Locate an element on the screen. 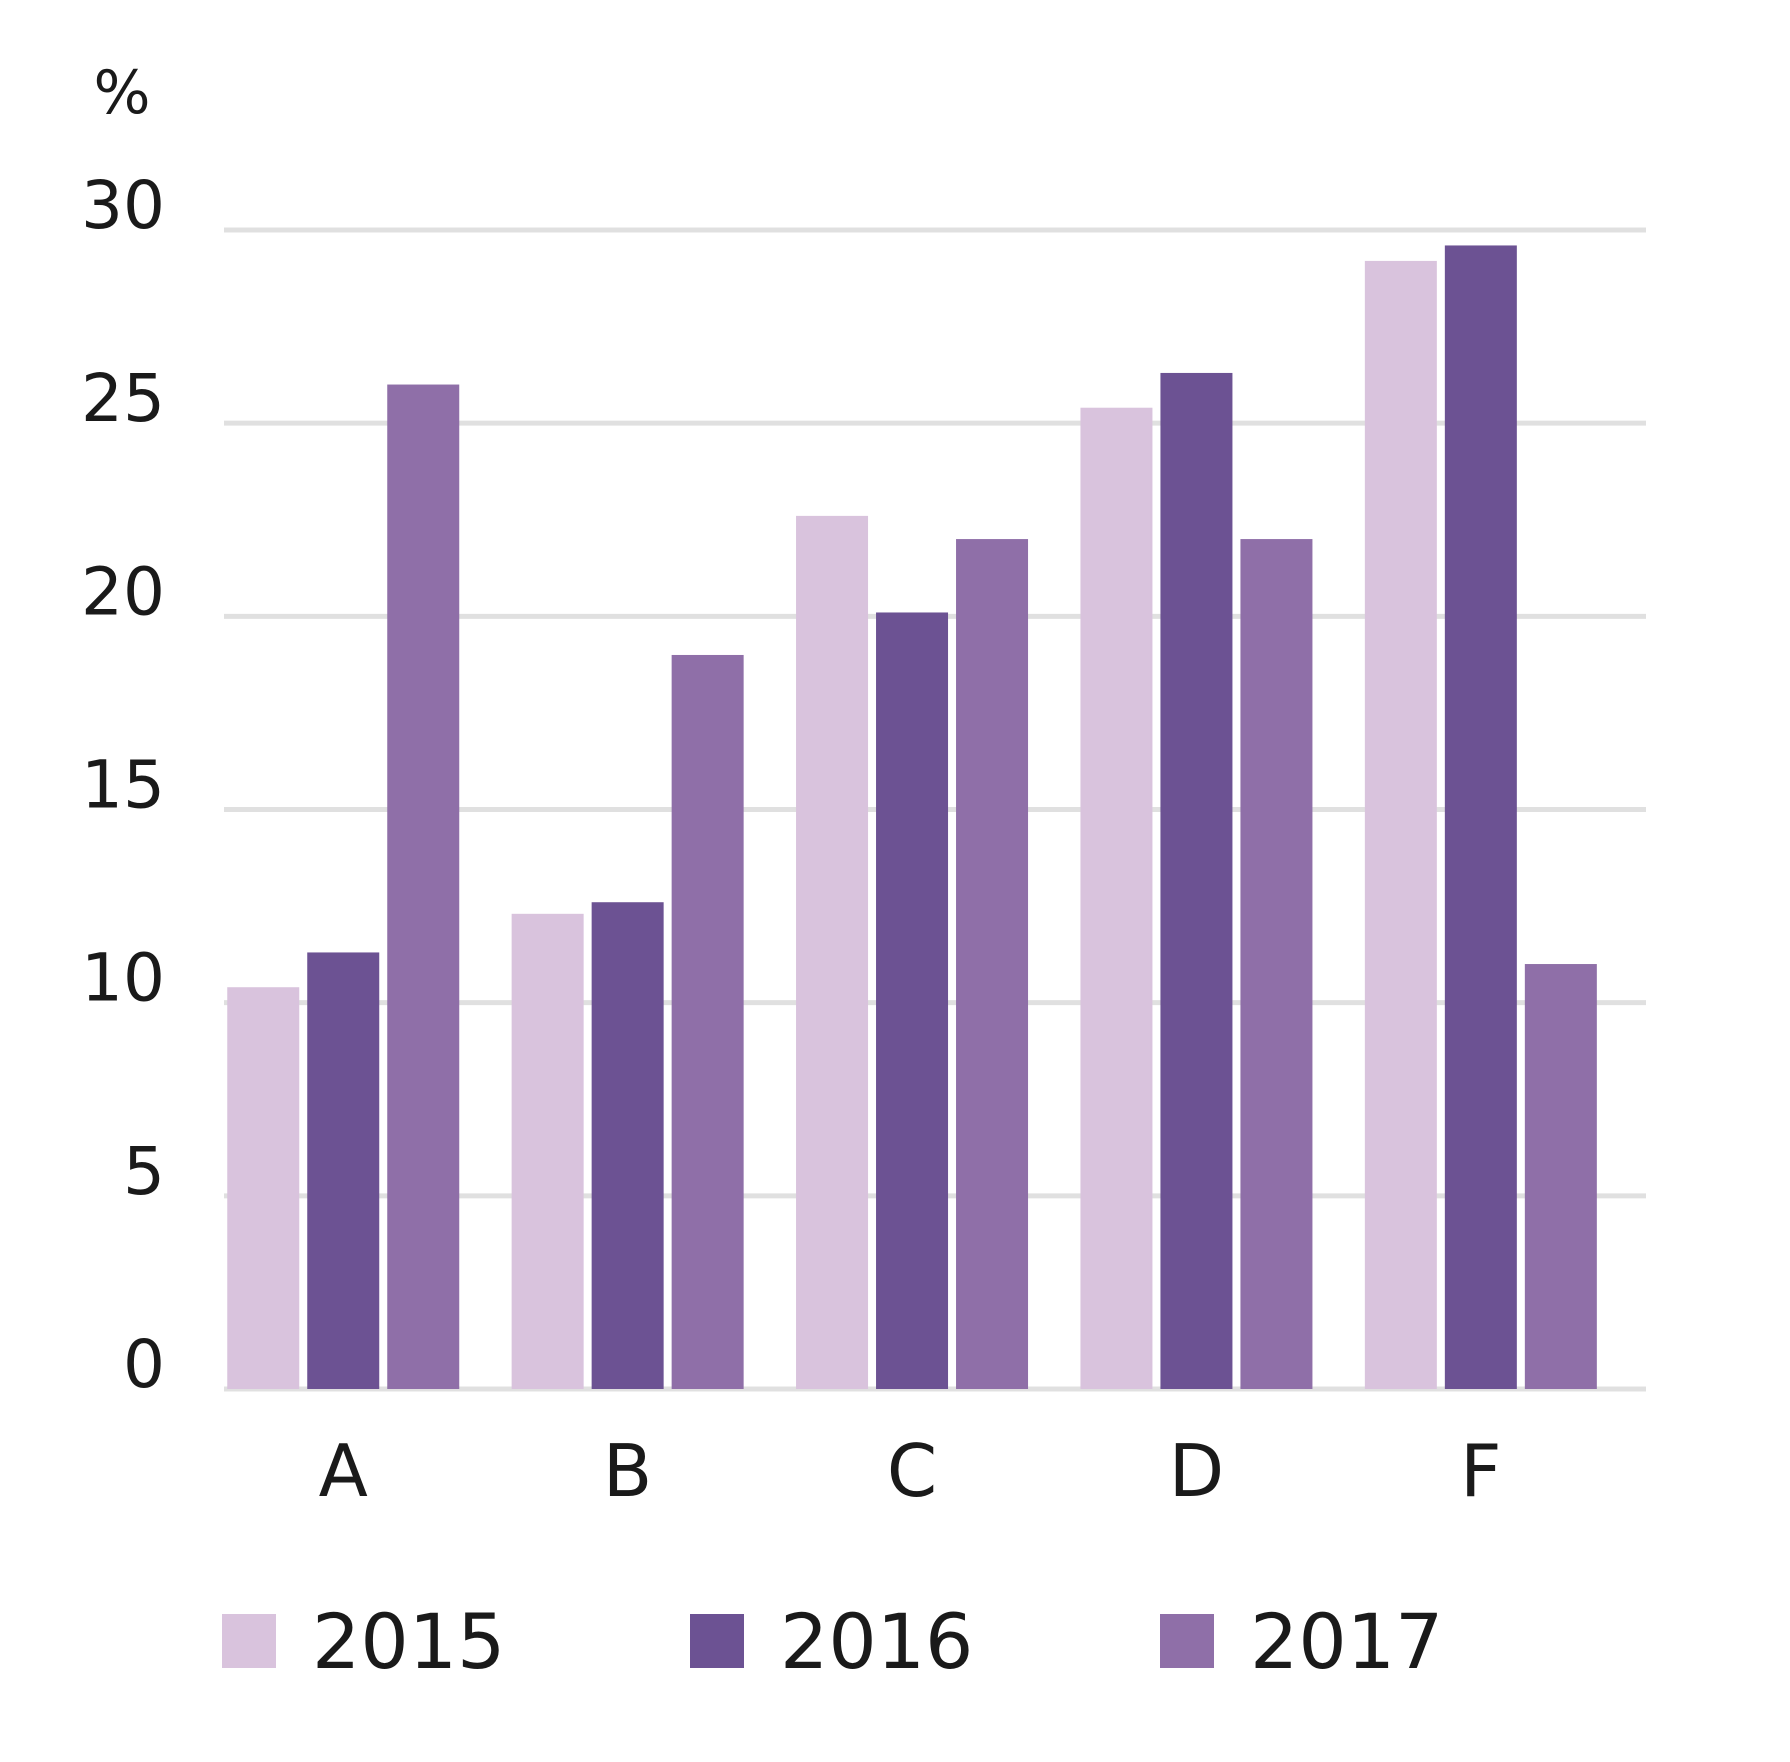 Image resolution: width=1790 pixels, height=1762 pixels. legend-label-2017: 2017 is located at coordinates (1346, 1641).